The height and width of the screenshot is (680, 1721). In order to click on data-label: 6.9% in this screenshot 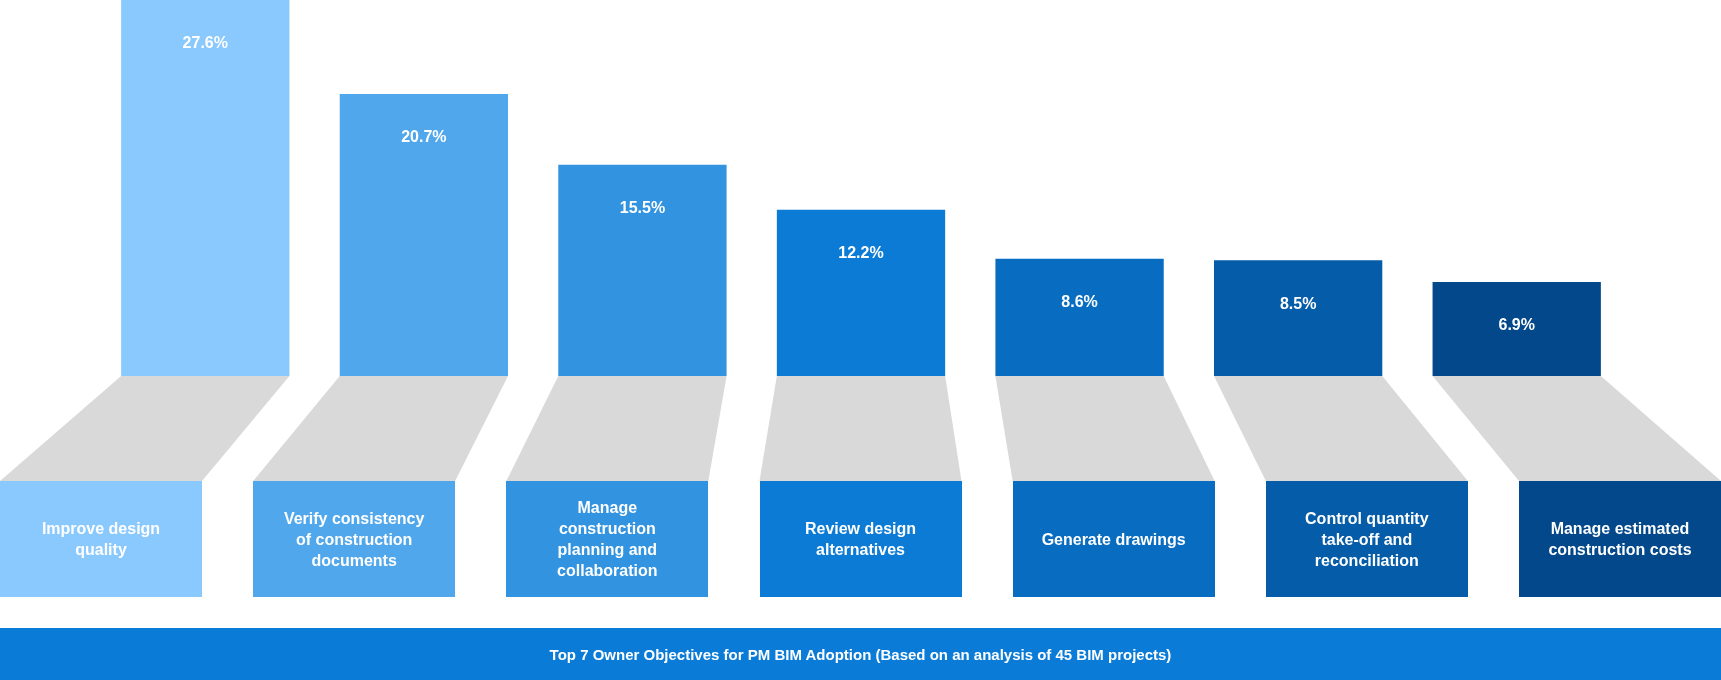, I will do `click(1516, 325)`.